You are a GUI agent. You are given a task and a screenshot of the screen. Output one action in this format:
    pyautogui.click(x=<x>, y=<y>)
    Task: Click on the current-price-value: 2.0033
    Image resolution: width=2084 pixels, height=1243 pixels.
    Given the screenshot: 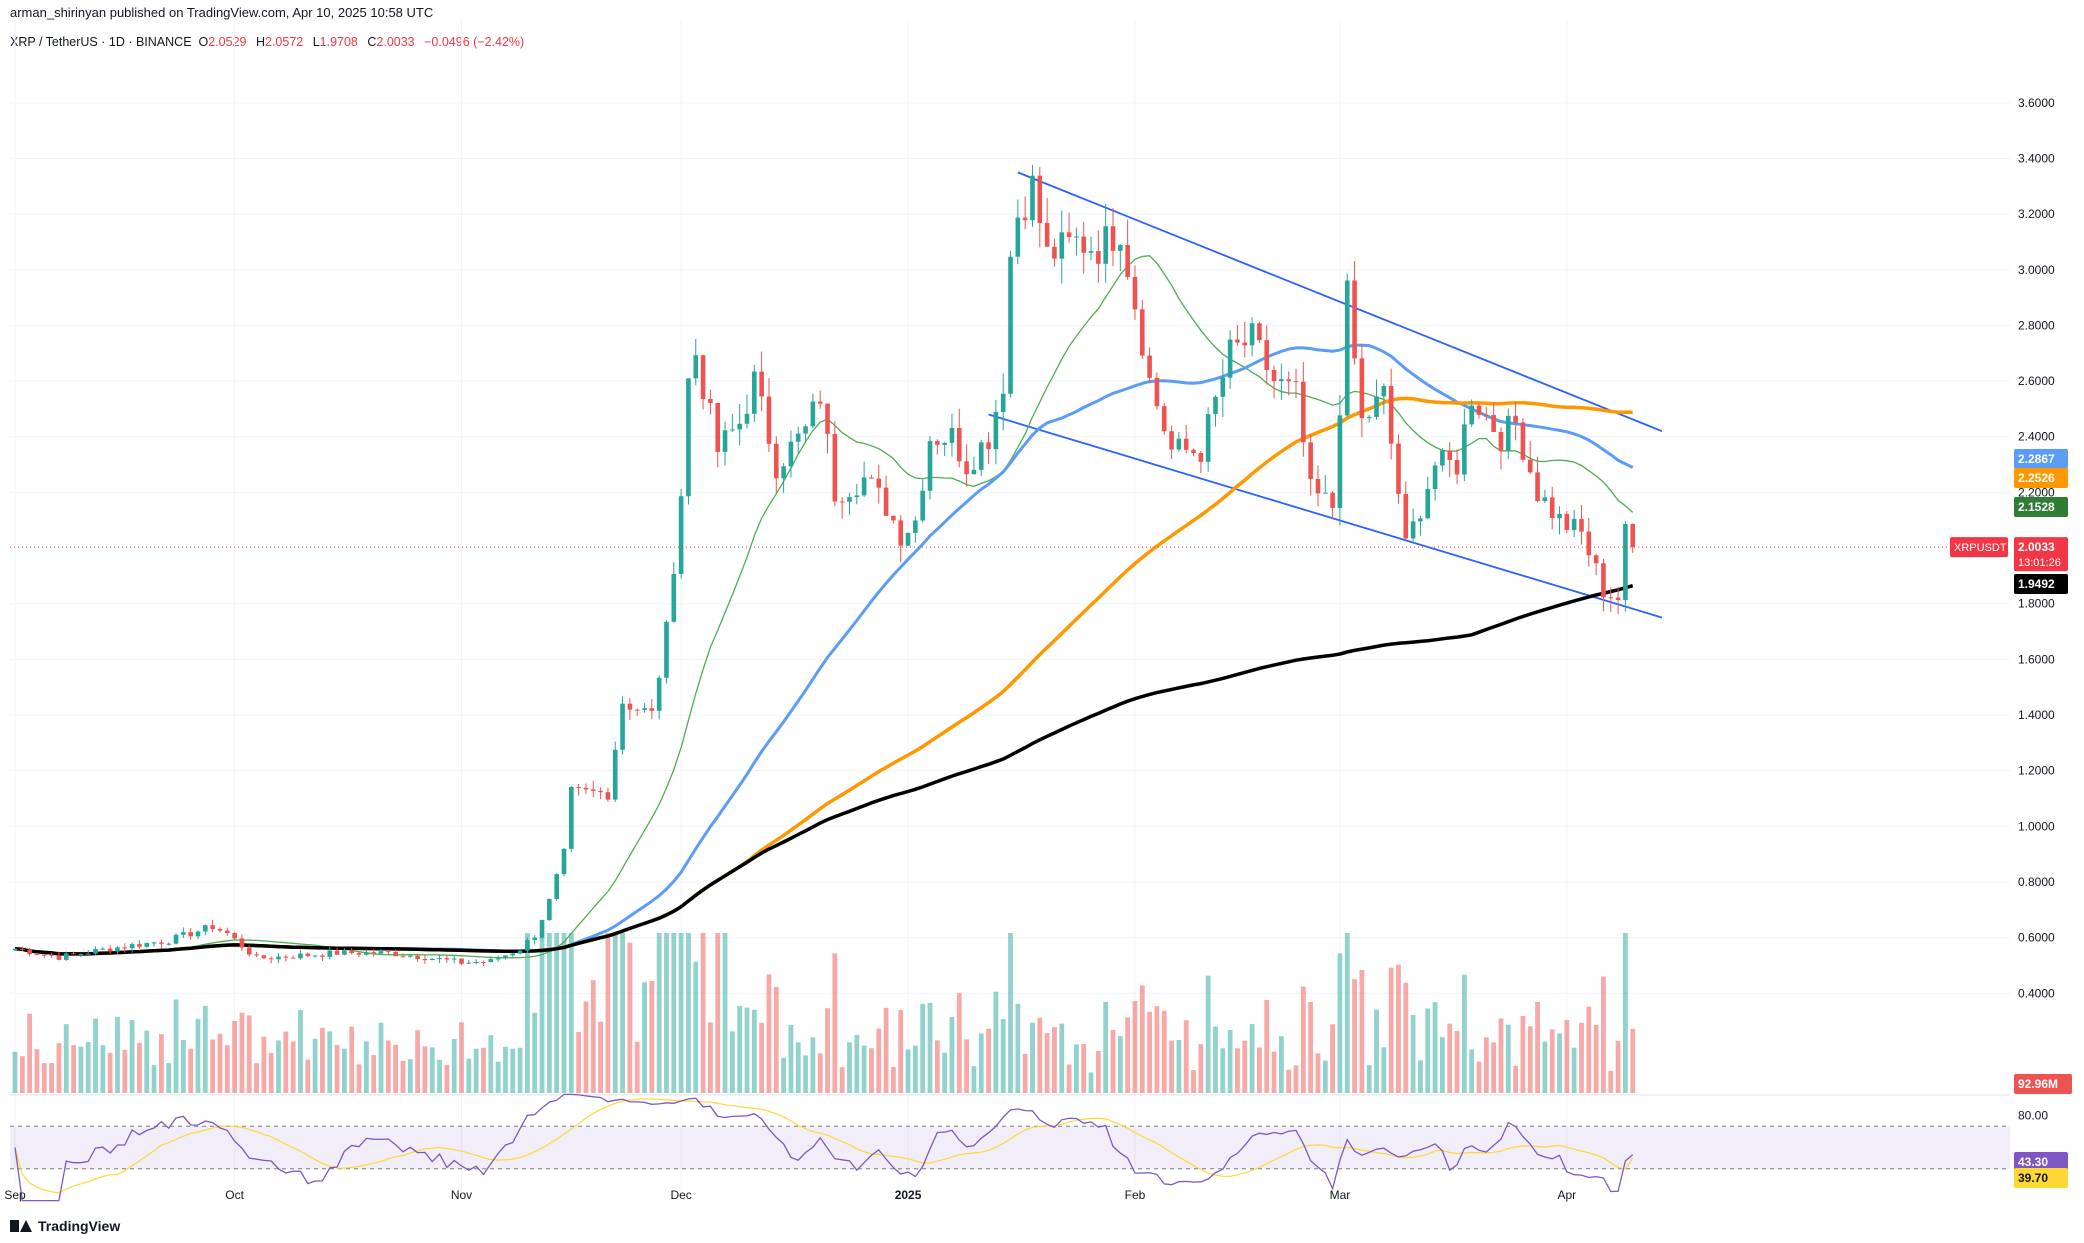 What is the action you would take?
    pyautogui.click(x=2036, y=547)
    